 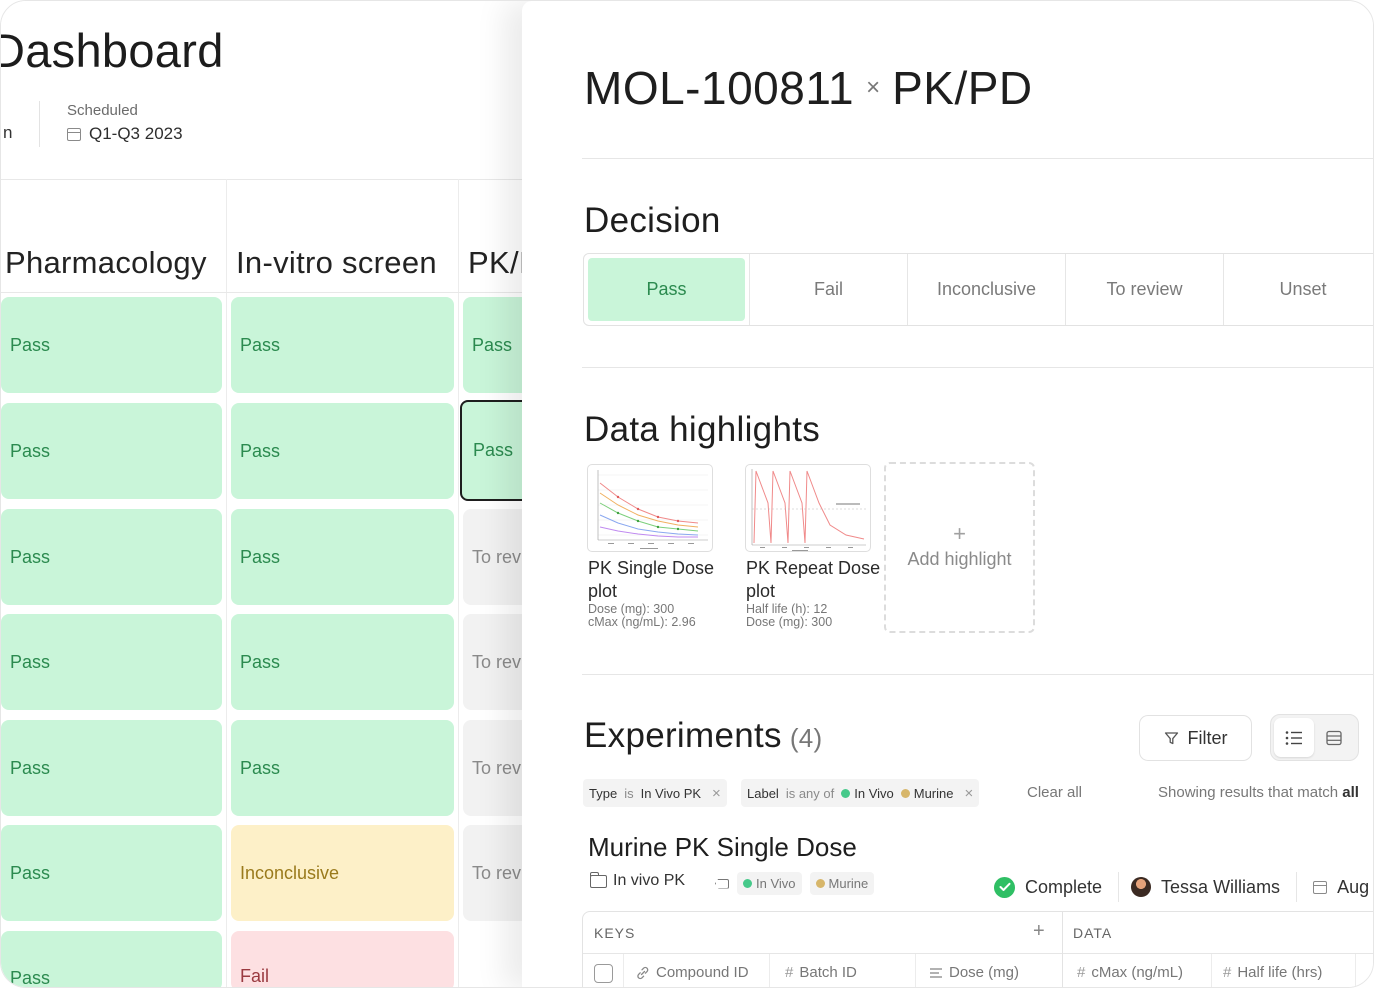 I want to click on pk-repeat-dose-thumbnail, so click(x=808, y=508).